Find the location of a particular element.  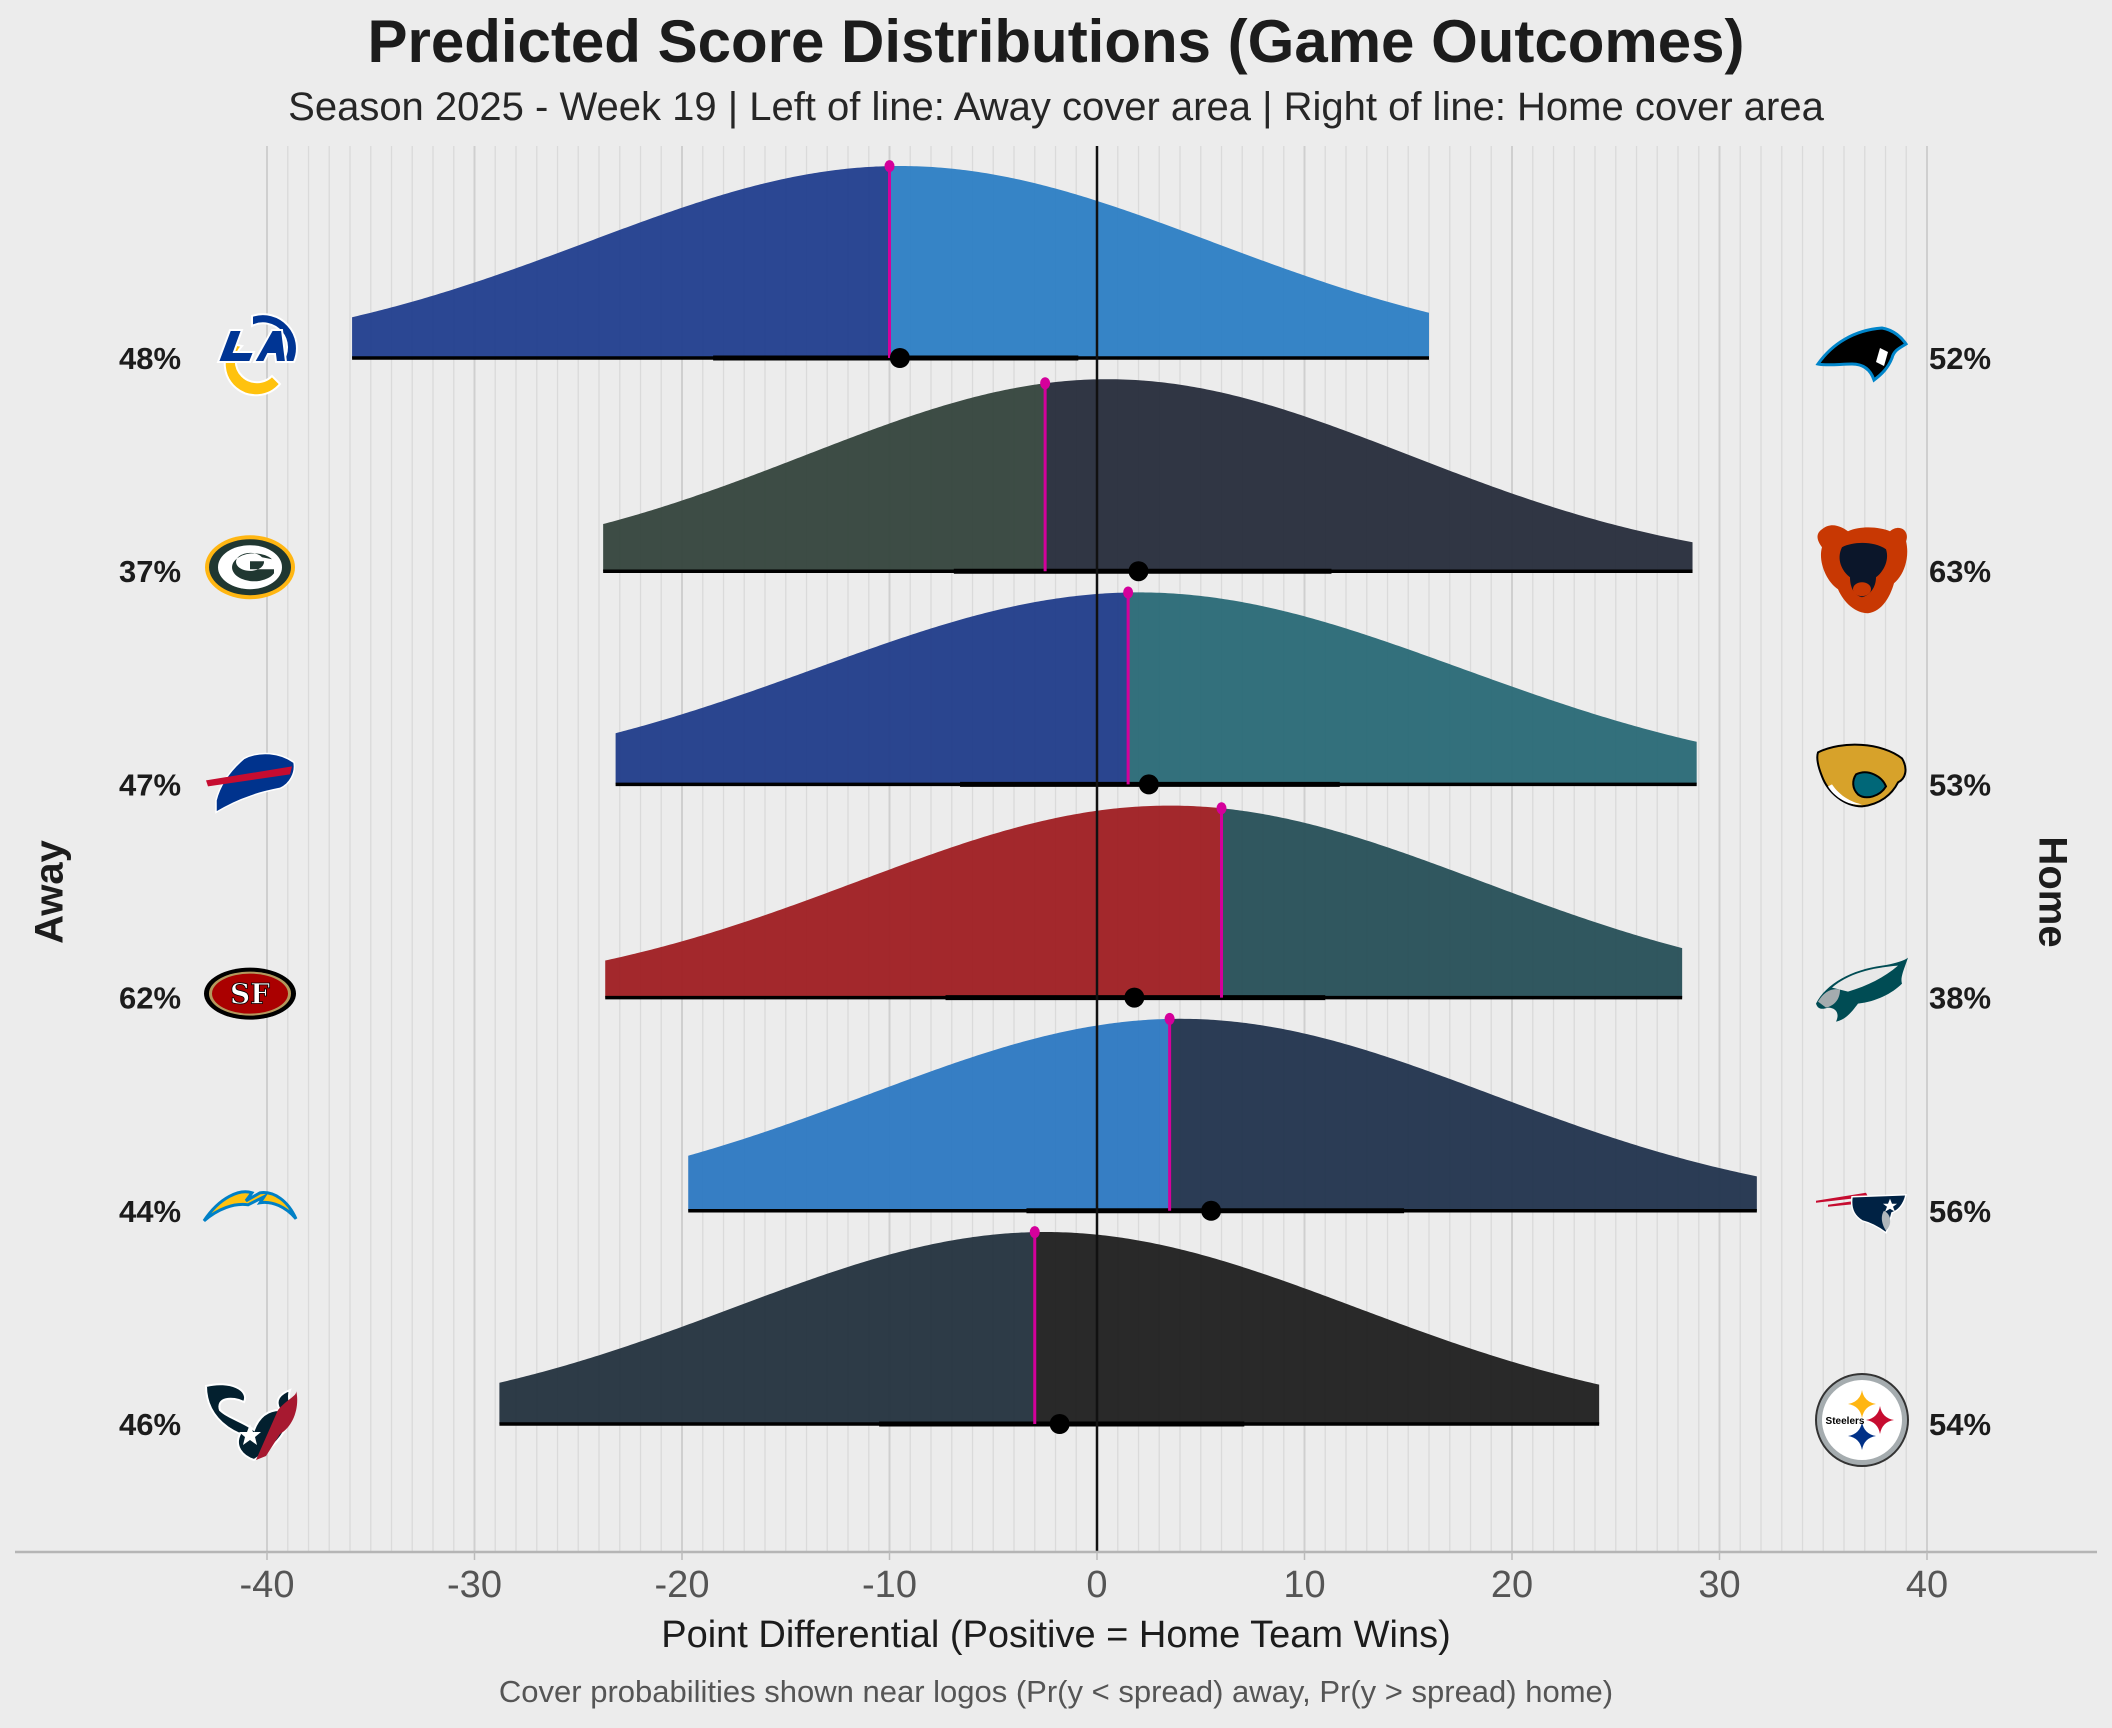

home-cover-probability: 38% is located at coordinates (1960, 998).